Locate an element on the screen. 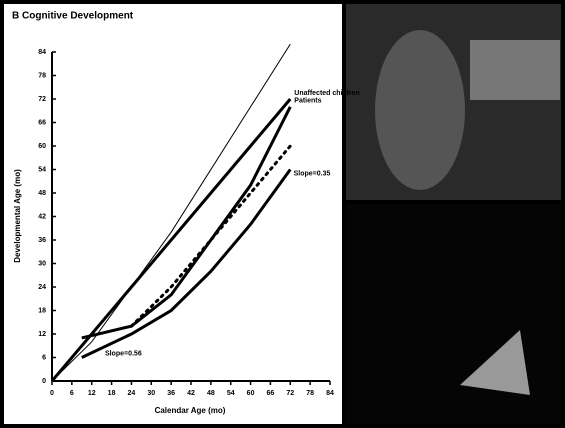 The height and width of the screenshot is (428, 565). y-tick-label: 42 is located at coordinates (42, 216).